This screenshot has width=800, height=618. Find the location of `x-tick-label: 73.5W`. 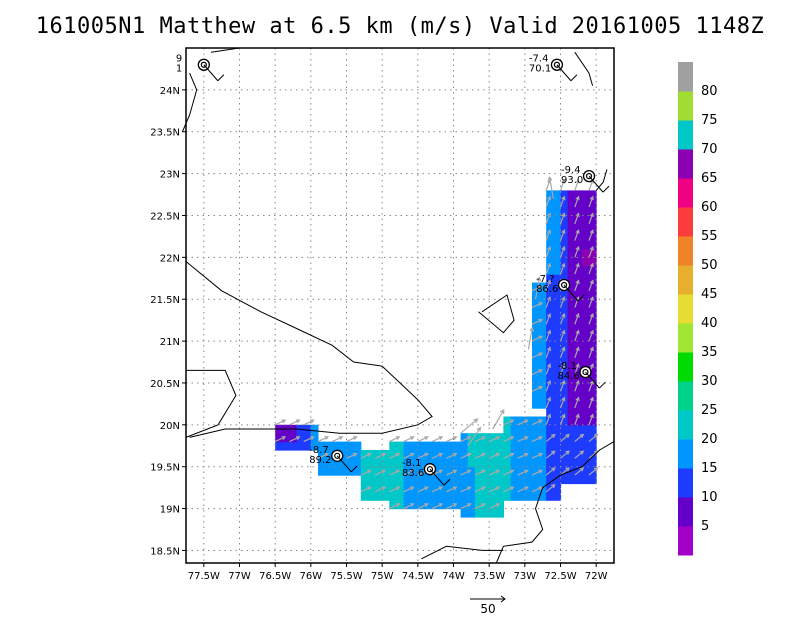

x-tick-label: 73.5W is located at coordinates (489, 576).